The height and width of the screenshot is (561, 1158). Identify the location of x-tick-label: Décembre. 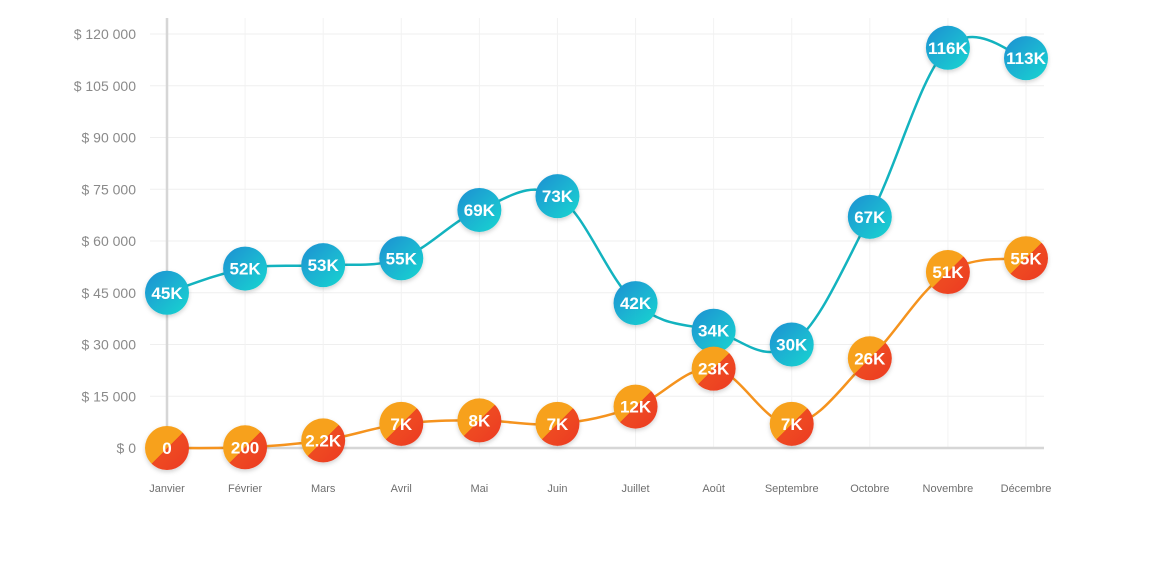
(1026, 489).